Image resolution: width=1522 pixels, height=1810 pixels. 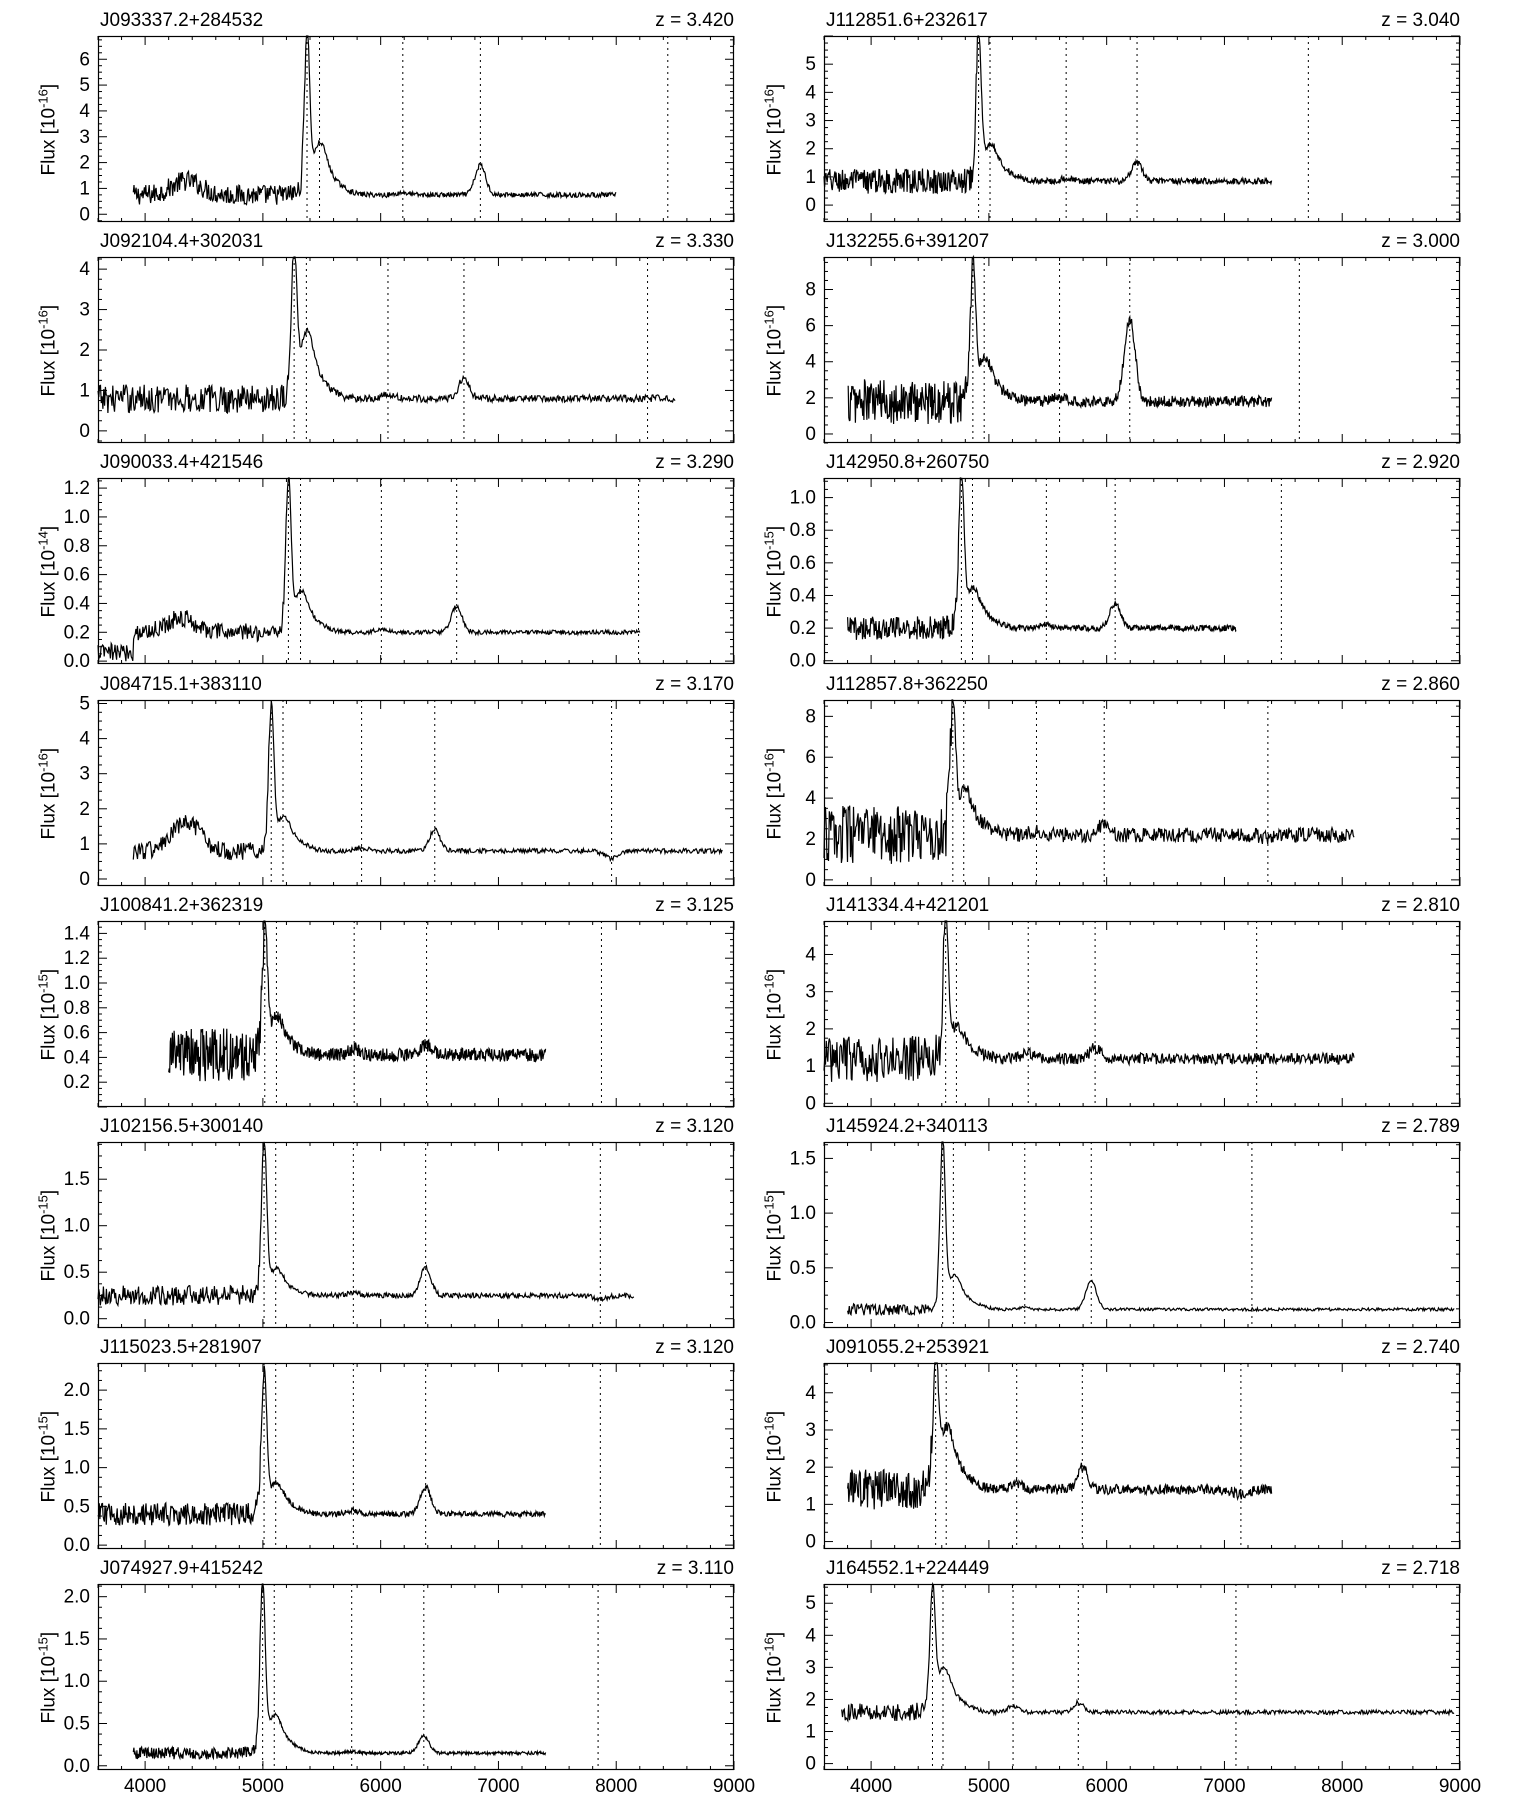 I want to click on y-tick-label: 2.0, so click(x=77, y=1390).